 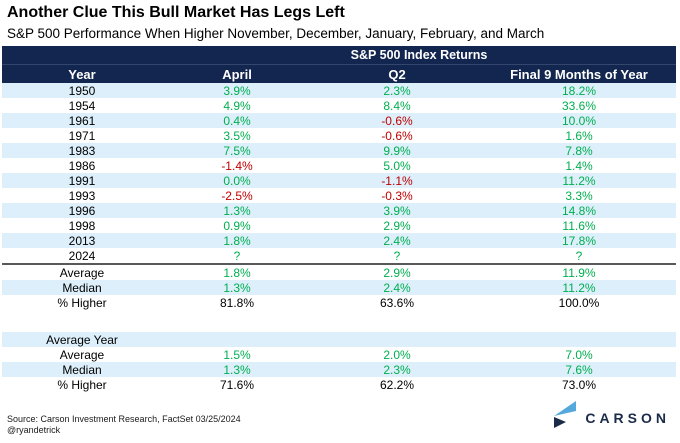 What do you see at coordinates (419, 55) in the screenshot?
I see `band-title: S&P 500 Index Returns` at bounding box center [419, 55].